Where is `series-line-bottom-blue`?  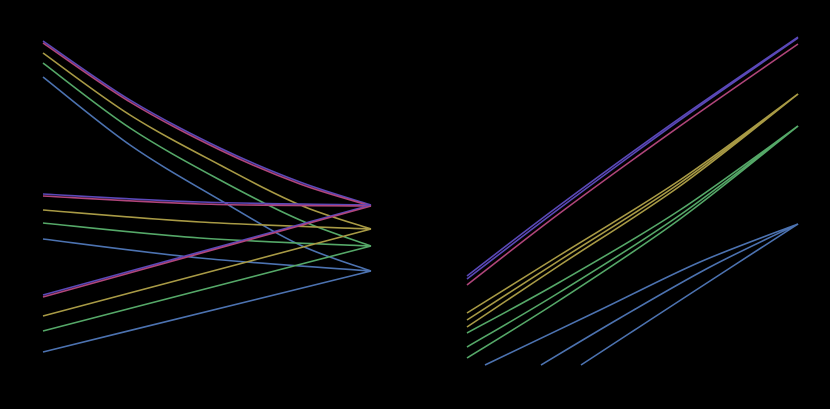
series-line-bottom-blue is located at coordinates (207, 311).